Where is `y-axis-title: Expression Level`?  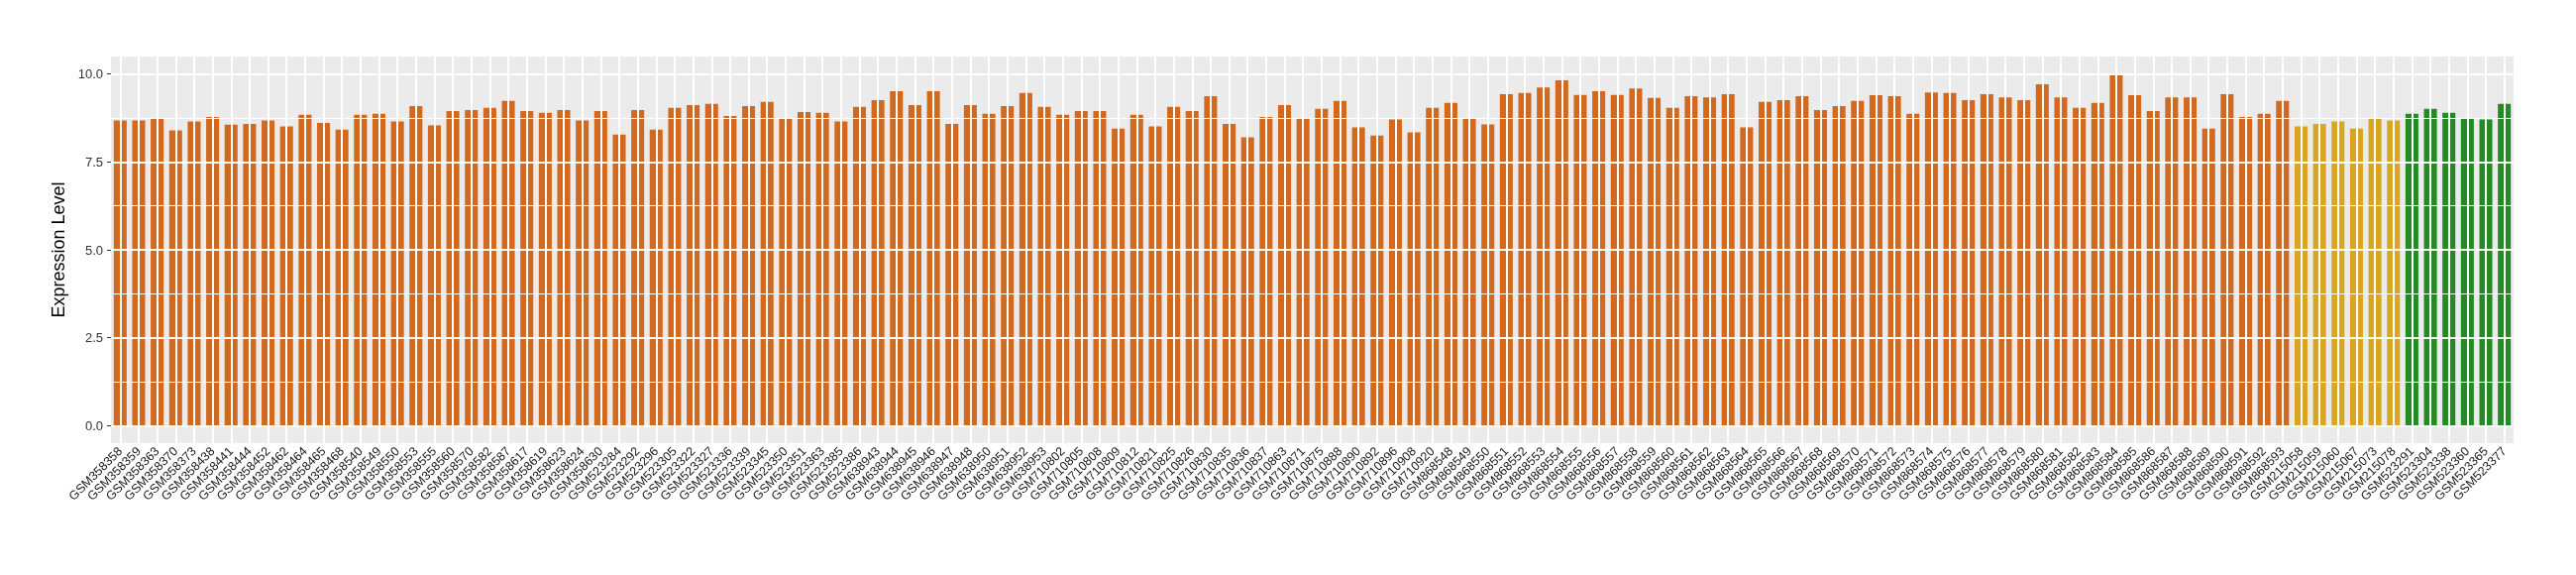
y-axis-title: Expression Level is located at coordinates (58, 249).